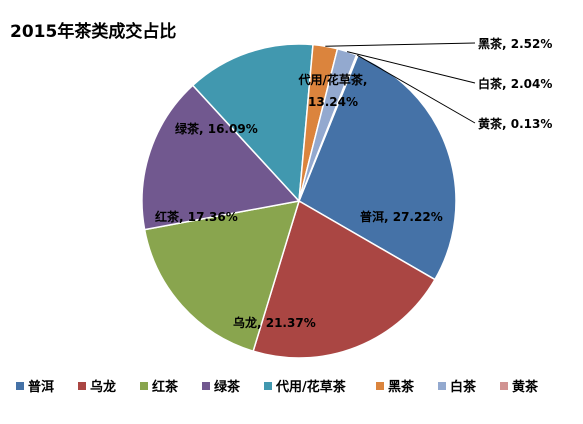 The height and width of the screenshot is (424, 583). I want to click on slice-label-4-line2: 13.24%, so click(333, 102).